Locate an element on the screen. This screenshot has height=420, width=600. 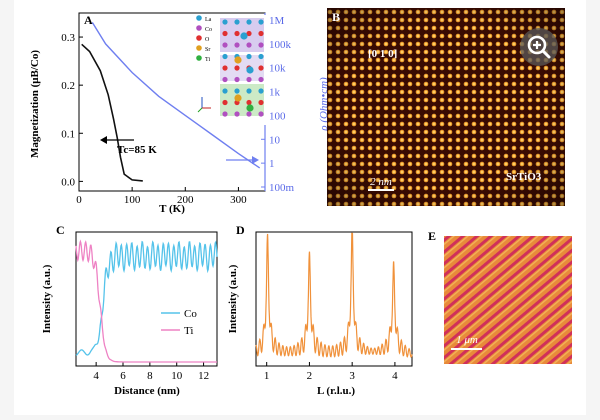
tick-label: 12 is located at coordinates (203, 376).